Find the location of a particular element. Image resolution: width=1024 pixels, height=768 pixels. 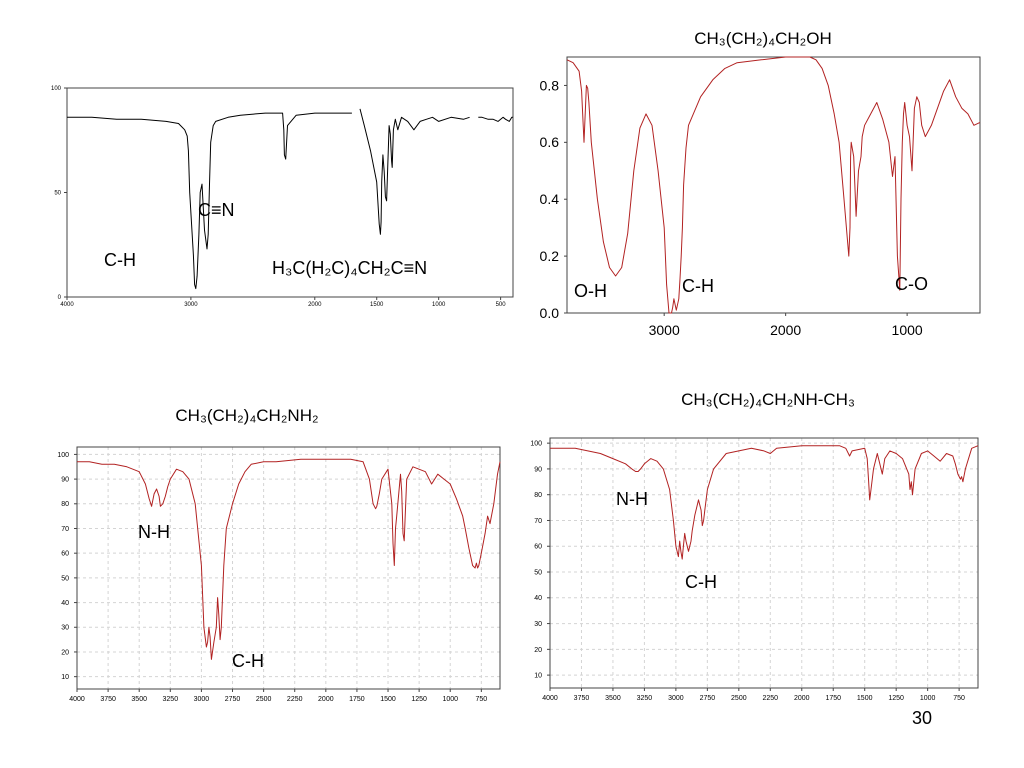

peak-annotation: O-H is located at coordinates (590, 291).